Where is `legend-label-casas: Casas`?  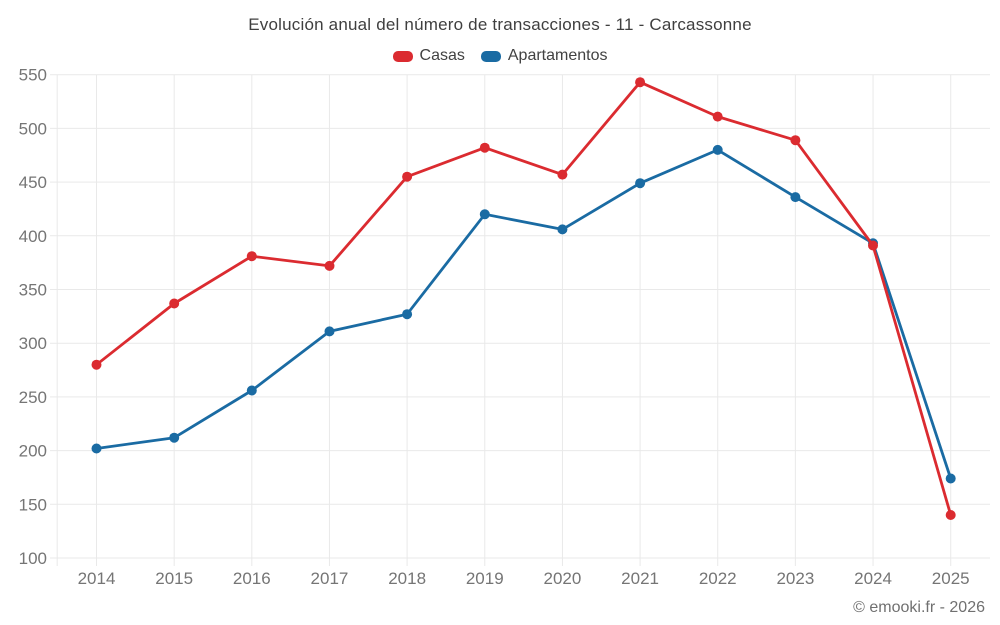
legend-label-casas: Casas is located at coordinates (442, 55).